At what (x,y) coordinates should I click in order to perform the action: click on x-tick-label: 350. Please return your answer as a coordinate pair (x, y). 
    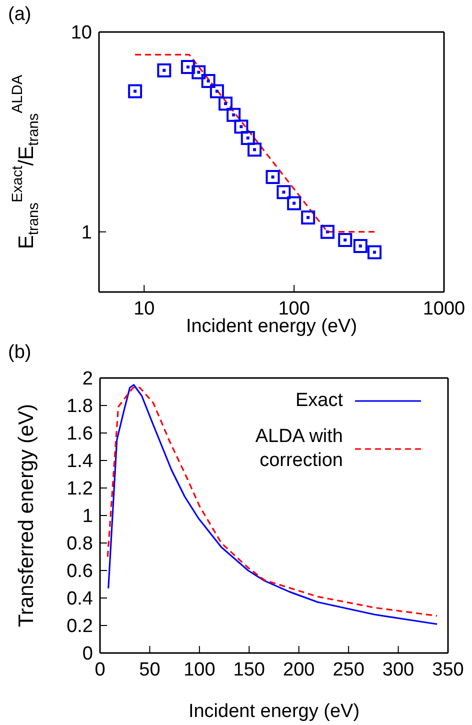
    Looking at the image, I should click on (448, 669).